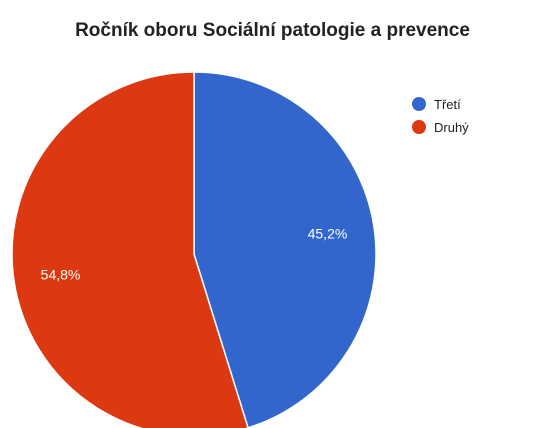 This screenshot has width=545, height=428. I want to click on legend-item-treti: Třetí, so click(440, 104).